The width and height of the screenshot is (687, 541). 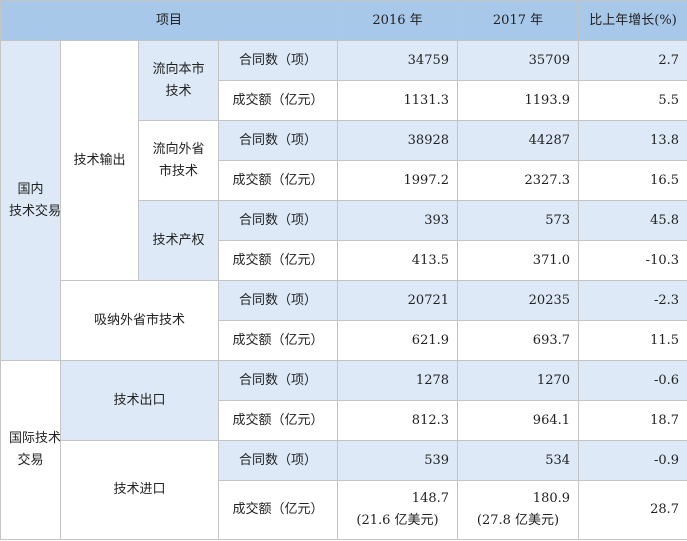 I want to click on data-row: 成交额（亿元） 1131.3 1193.9 5.5, so click(x=344, y=100).